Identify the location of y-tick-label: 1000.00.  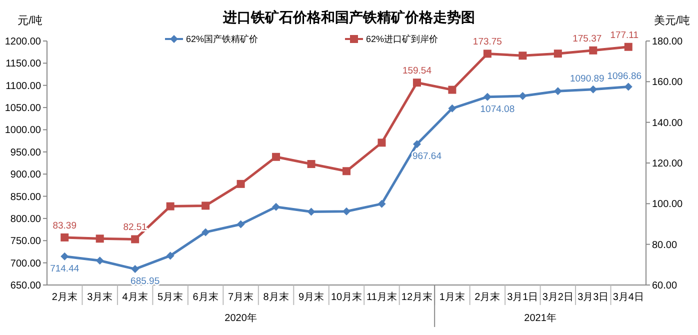
(23, 130).